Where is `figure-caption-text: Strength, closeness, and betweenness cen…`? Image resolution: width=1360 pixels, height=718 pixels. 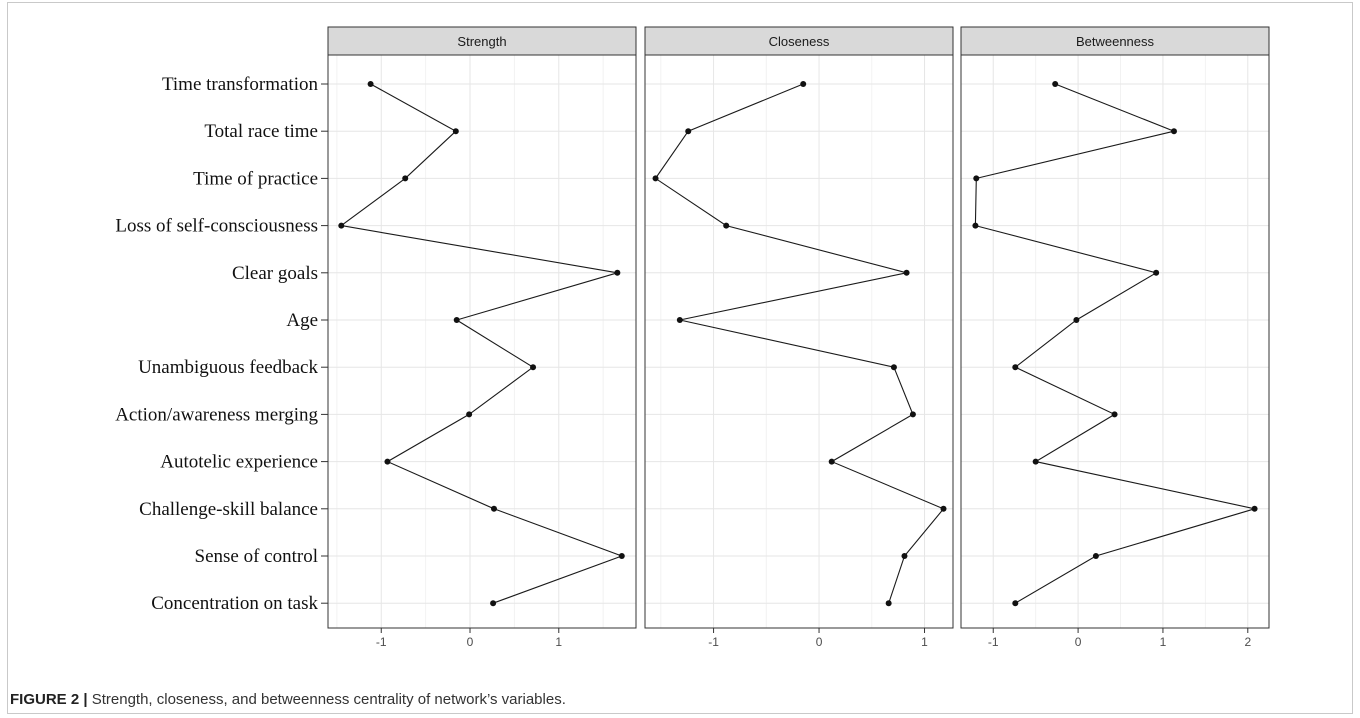 figure-caption-text: Strength, closeness, and betweenness cen… is located at coordinates (328, 699).